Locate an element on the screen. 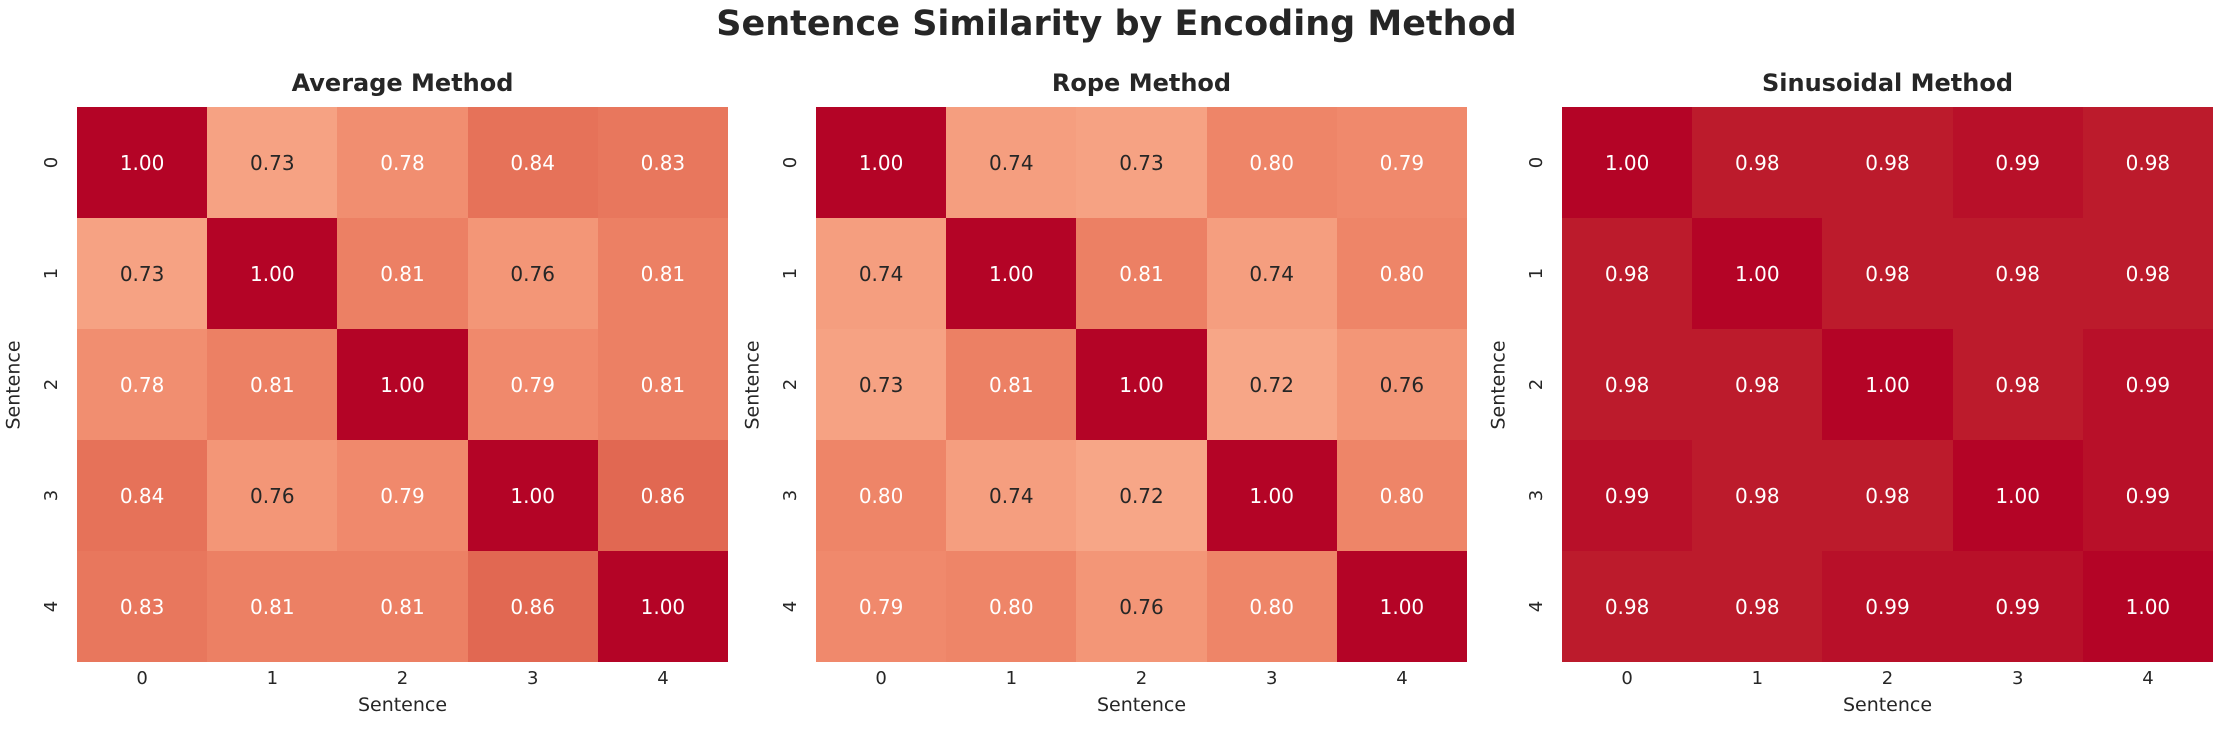 The width and height of the screenshot is (2233, 740). subplot-title: Rope Method is located at coordinates (1141, 83).